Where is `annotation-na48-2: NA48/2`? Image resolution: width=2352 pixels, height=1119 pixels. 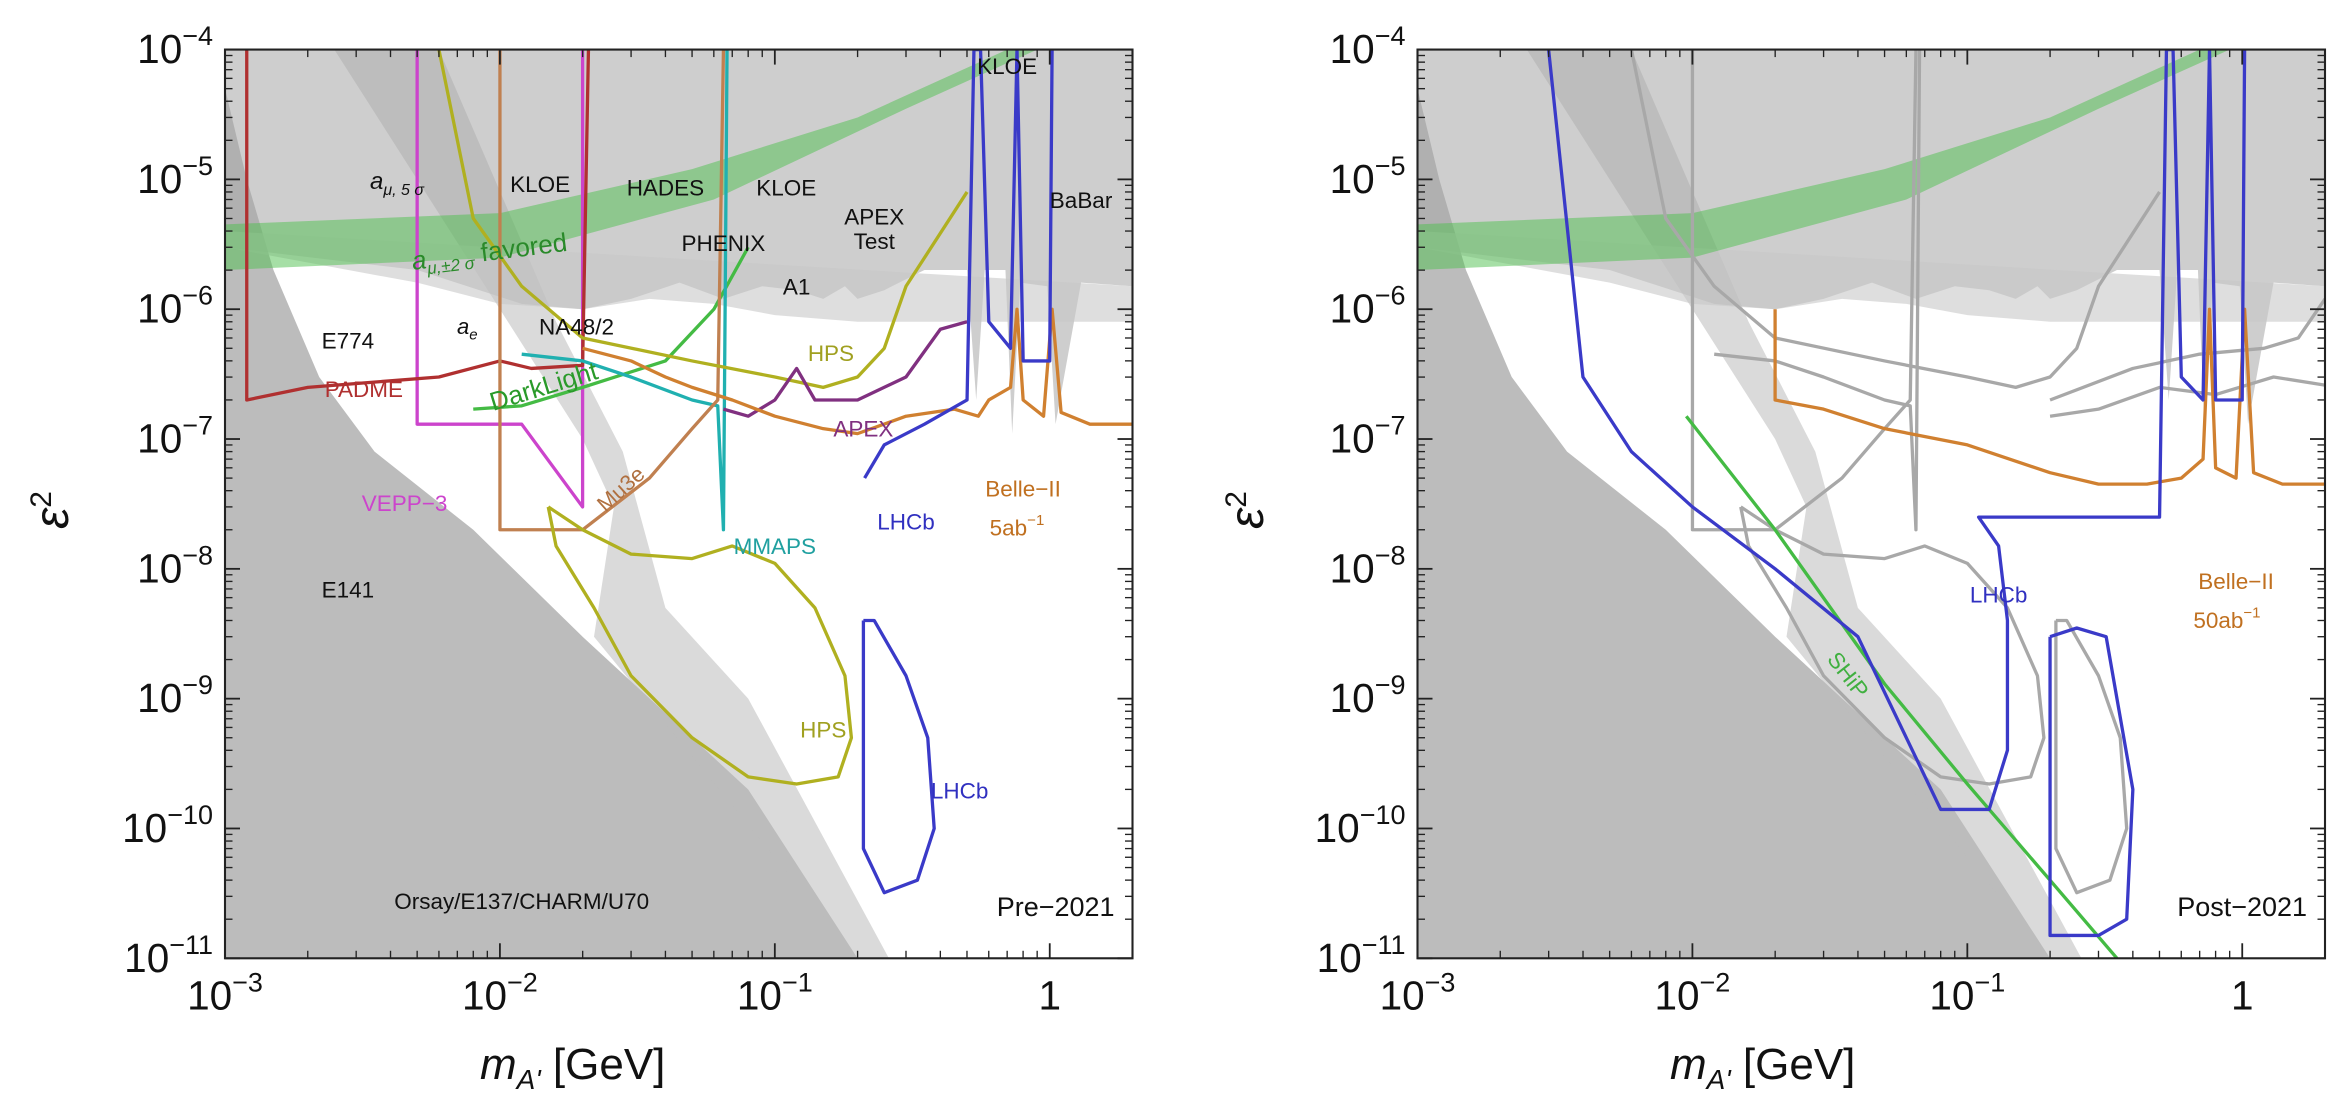
annotation-na48-2: NA48/2 is located at coordinates (576, 326).